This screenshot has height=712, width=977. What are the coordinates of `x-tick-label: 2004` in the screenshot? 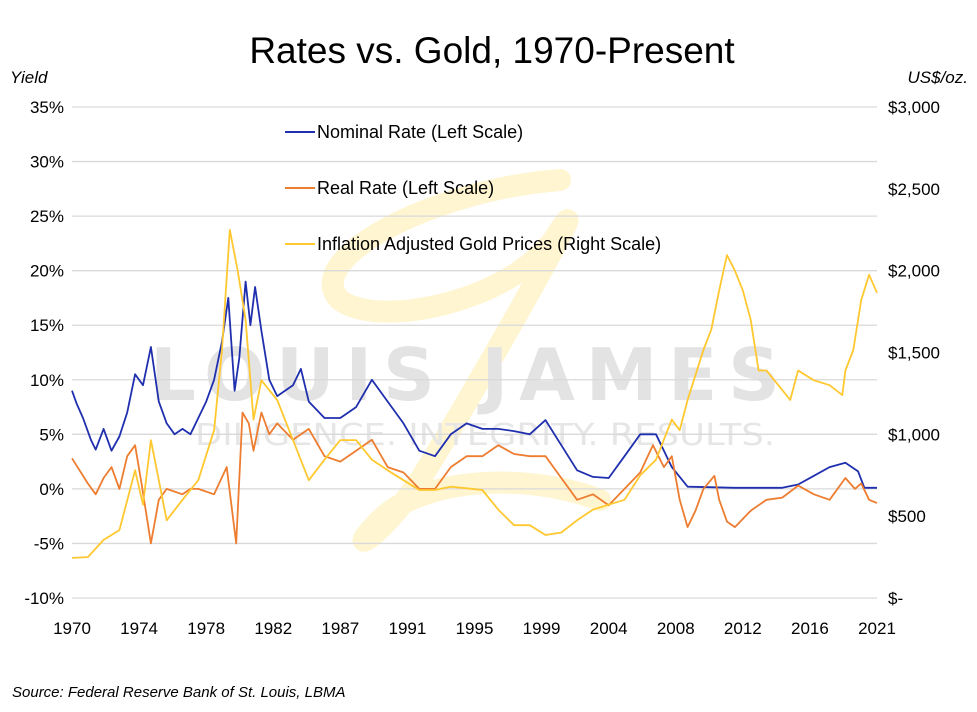 It's located at (609, 628).